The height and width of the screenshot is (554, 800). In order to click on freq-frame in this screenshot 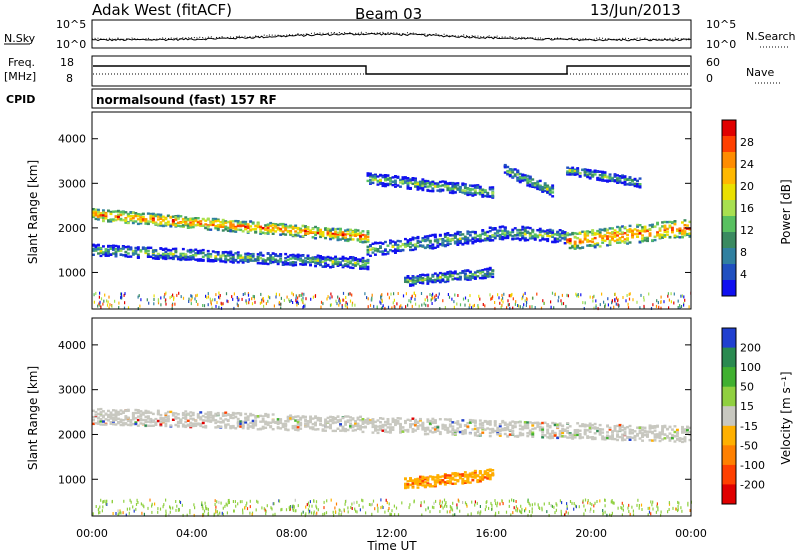, I will do `click(391, 71)`.